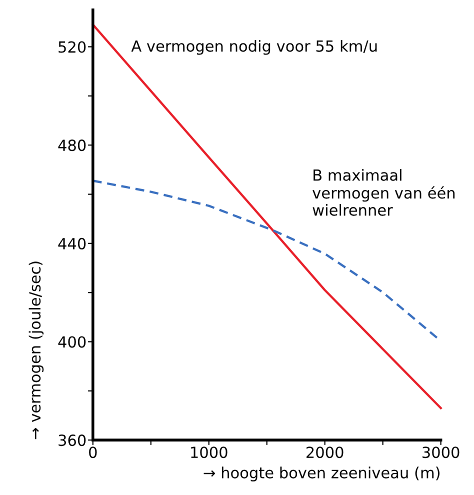 Image resolution: width=474 pixels, height=495 pixels. Describe the element at coordinates (322, 474) in the screenshot. I see `x-axis-title: → hoogte boven zeeniveau (m)` at that location.